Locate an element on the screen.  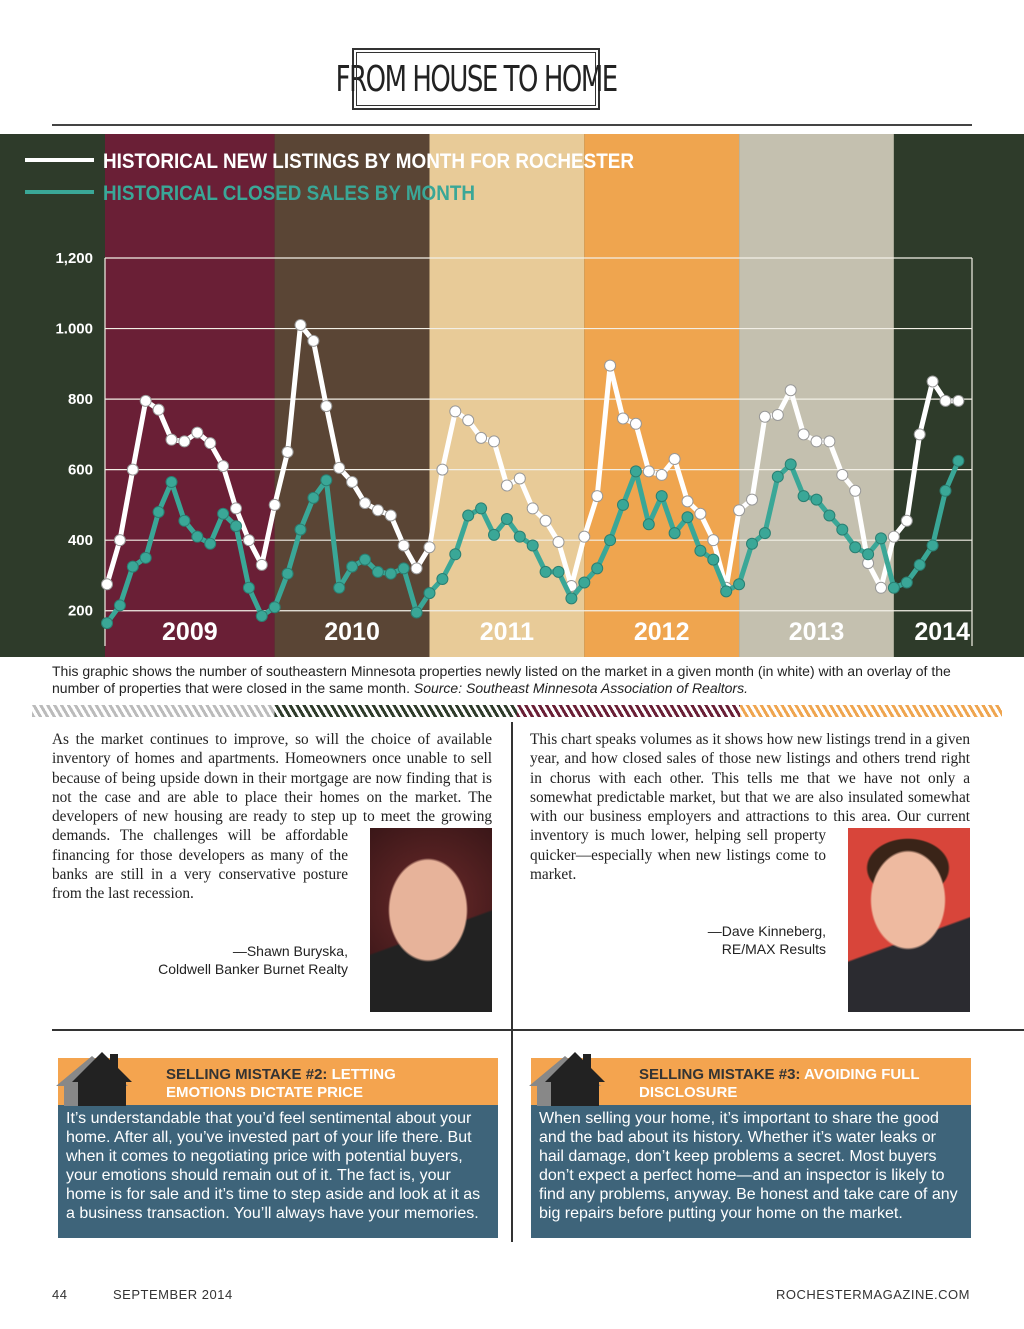
y-tick-label: 1.000 is located at coordinates (74, 329).